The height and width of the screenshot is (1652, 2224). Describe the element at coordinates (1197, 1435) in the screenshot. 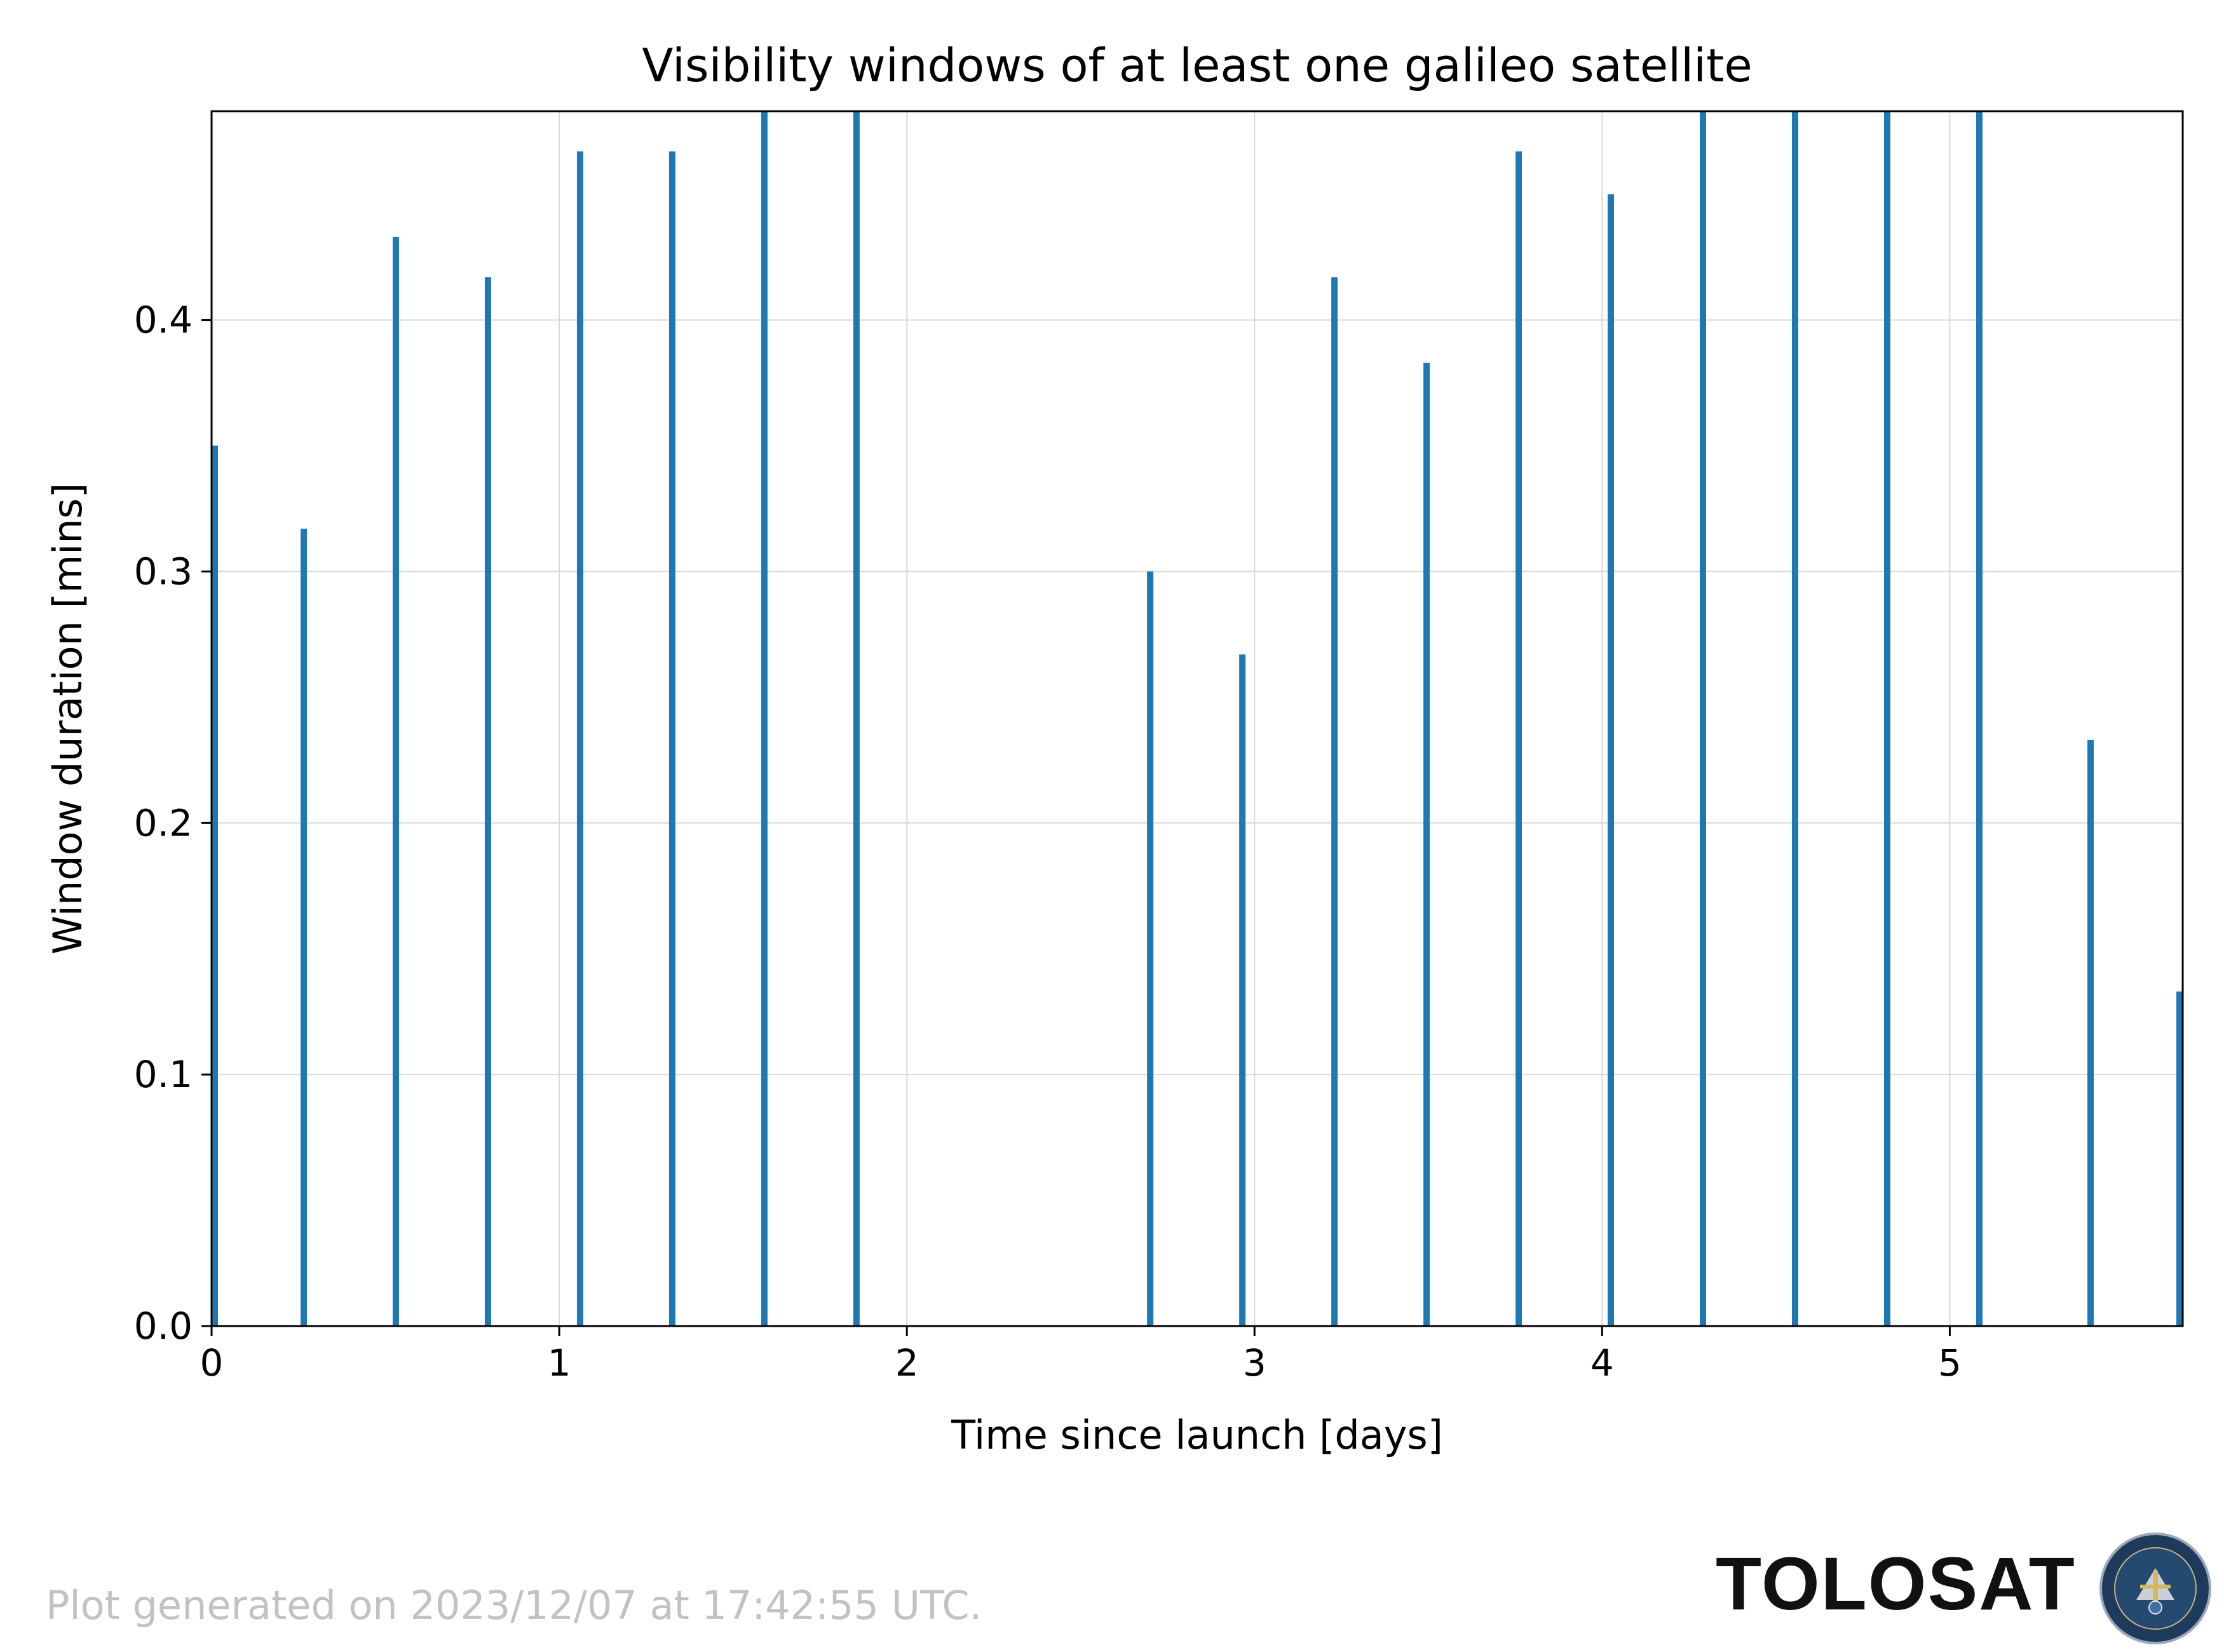

I see `x-axis-label: Time since launch [days]` at that location.